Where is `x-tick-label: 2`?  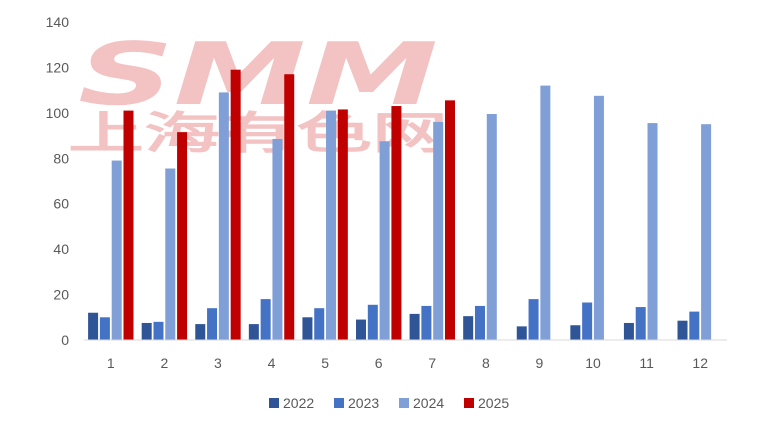
x-tick-label: 2 is located at coordinates (164, 363).